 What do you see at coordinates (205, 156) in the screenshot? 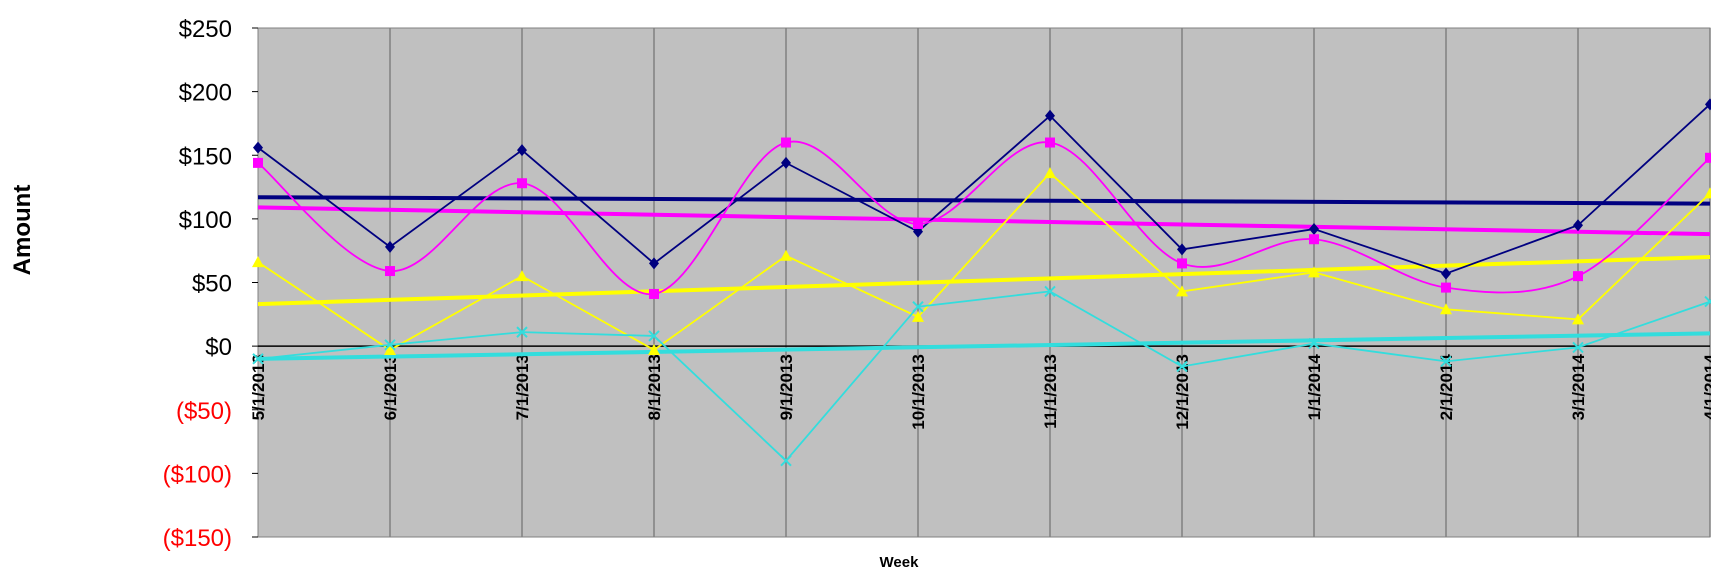
I see `y-tick-label: $150` at bounding box center [205, 156].